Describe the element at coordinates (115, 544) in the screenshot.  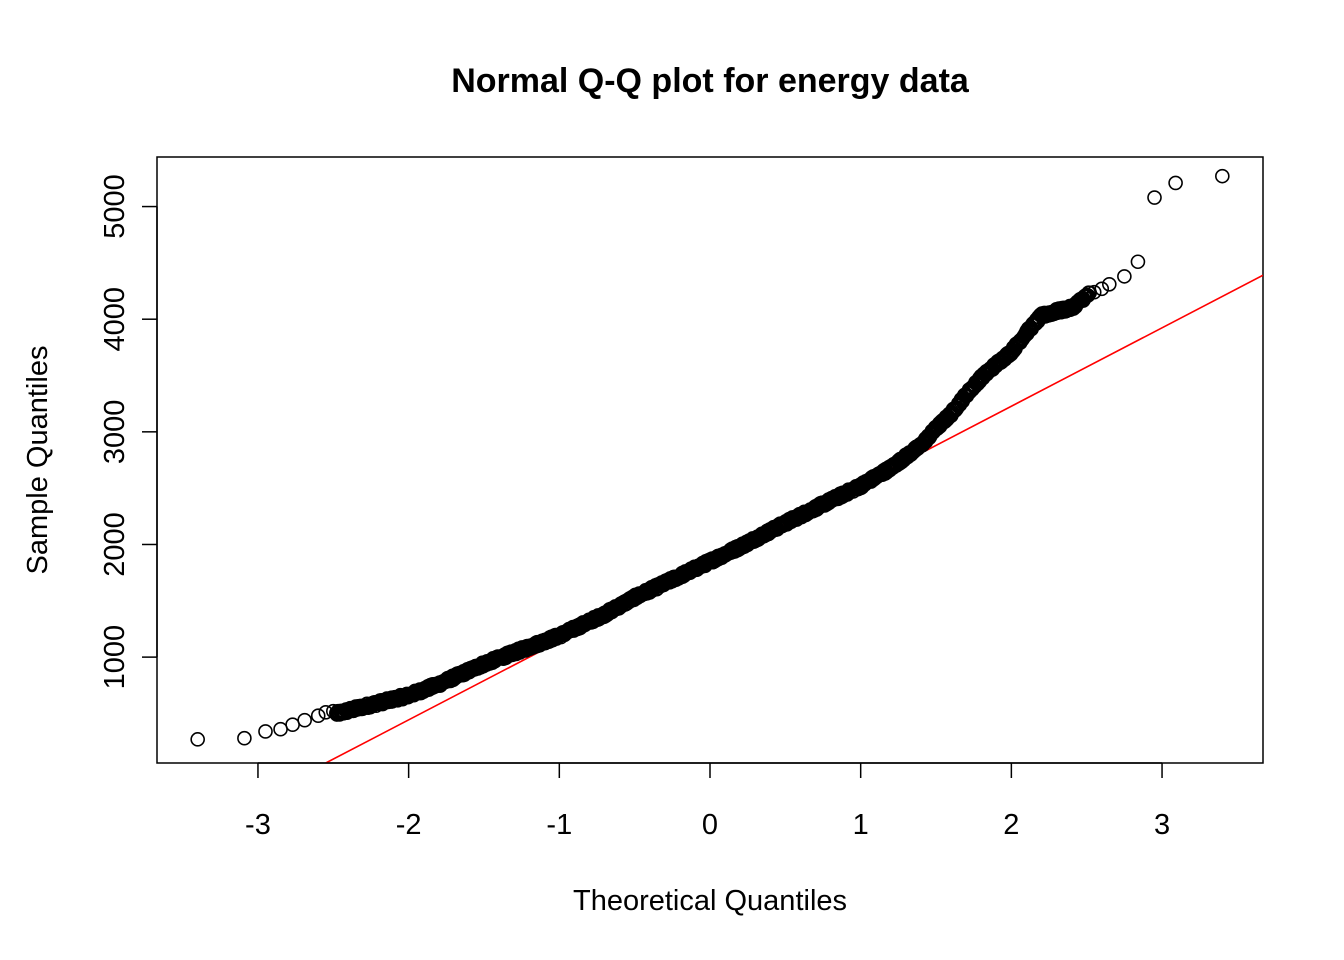
I see `y-tick-label: 2000` at that location.